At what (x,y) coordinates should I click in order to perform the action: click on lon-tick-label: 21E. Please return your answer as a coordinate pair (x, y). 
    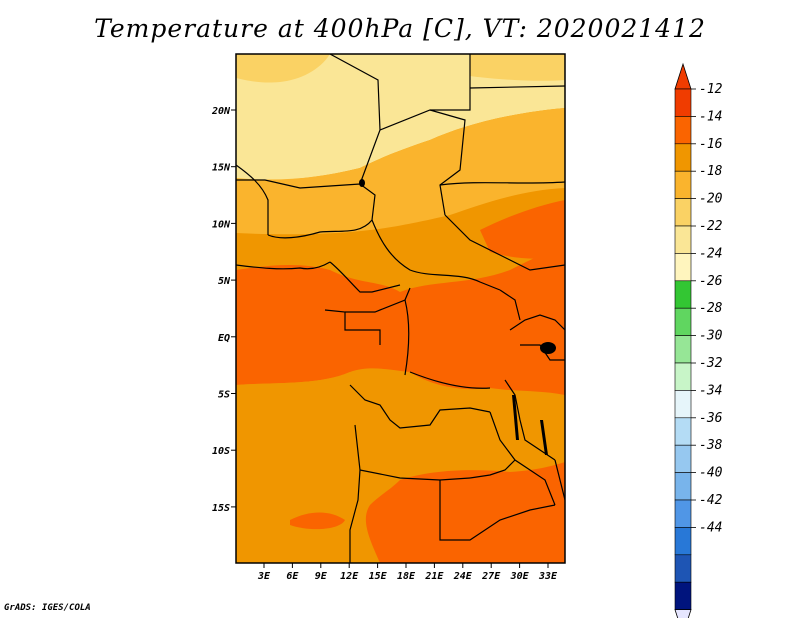
    Looking at the image, I should click on (434, 576).